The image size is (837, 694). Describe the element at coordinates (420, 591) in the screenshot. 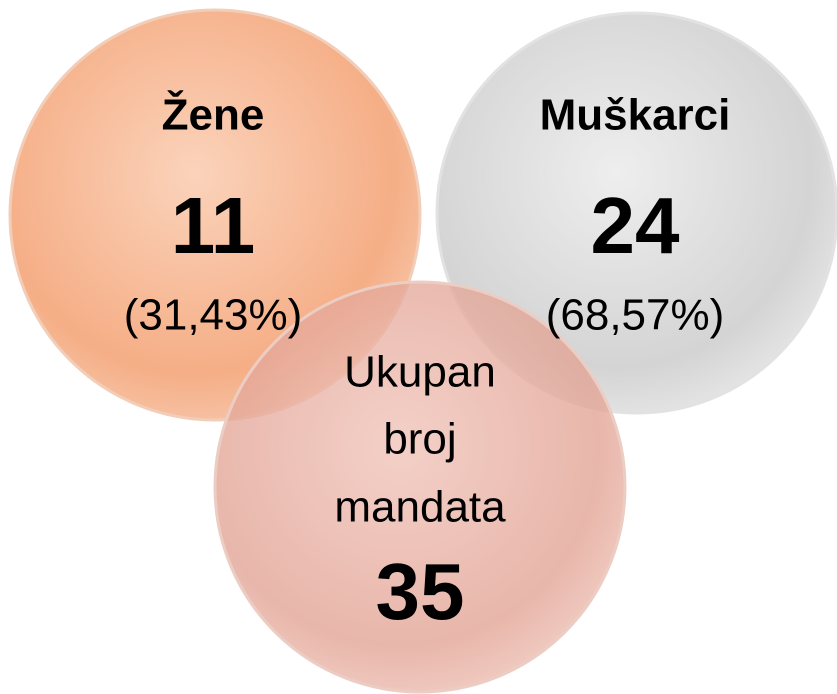

I see `node-count: 35` at that location.